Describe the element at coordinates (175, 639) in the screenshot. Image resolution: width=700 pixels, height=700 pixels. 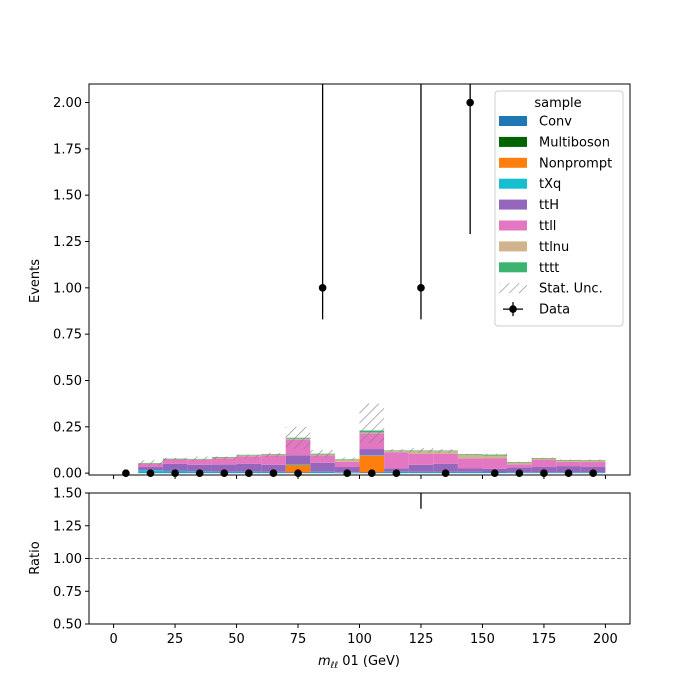
I see `ratio-xtick-label-1: 25` at that location.